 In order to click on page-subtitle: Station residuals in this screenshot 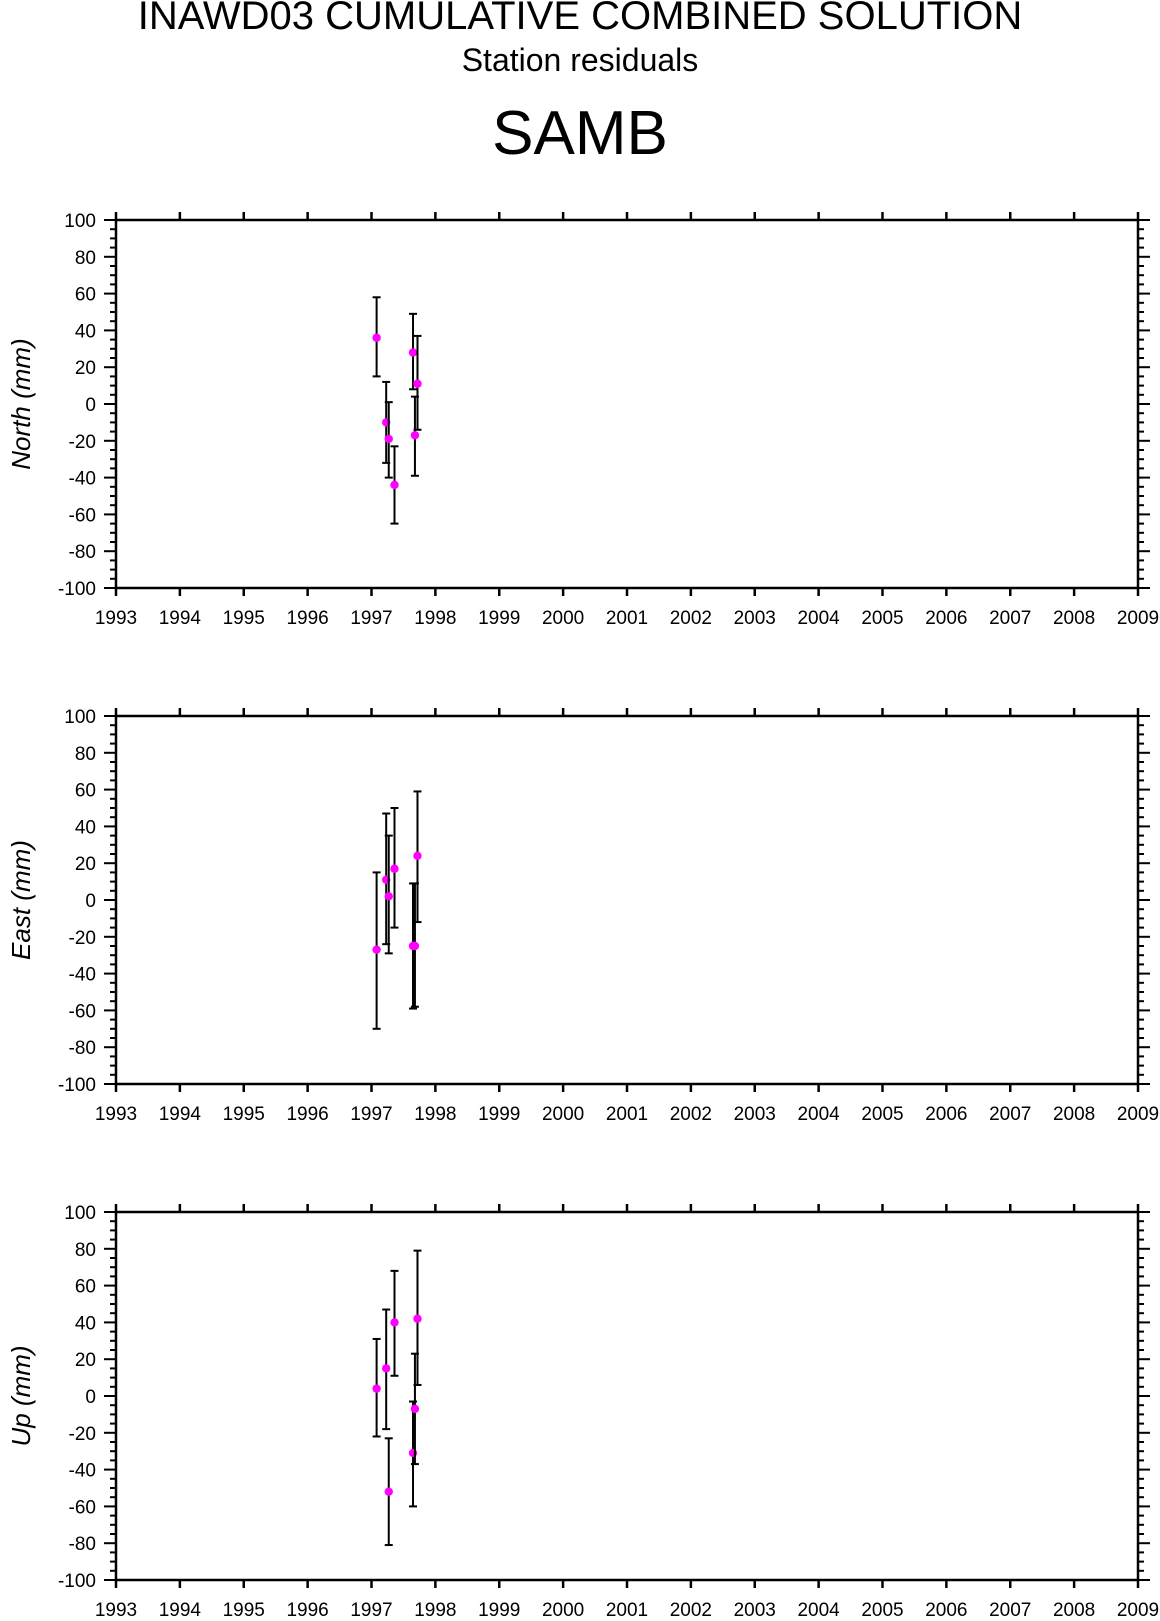, I will do `click(580, 60)`.